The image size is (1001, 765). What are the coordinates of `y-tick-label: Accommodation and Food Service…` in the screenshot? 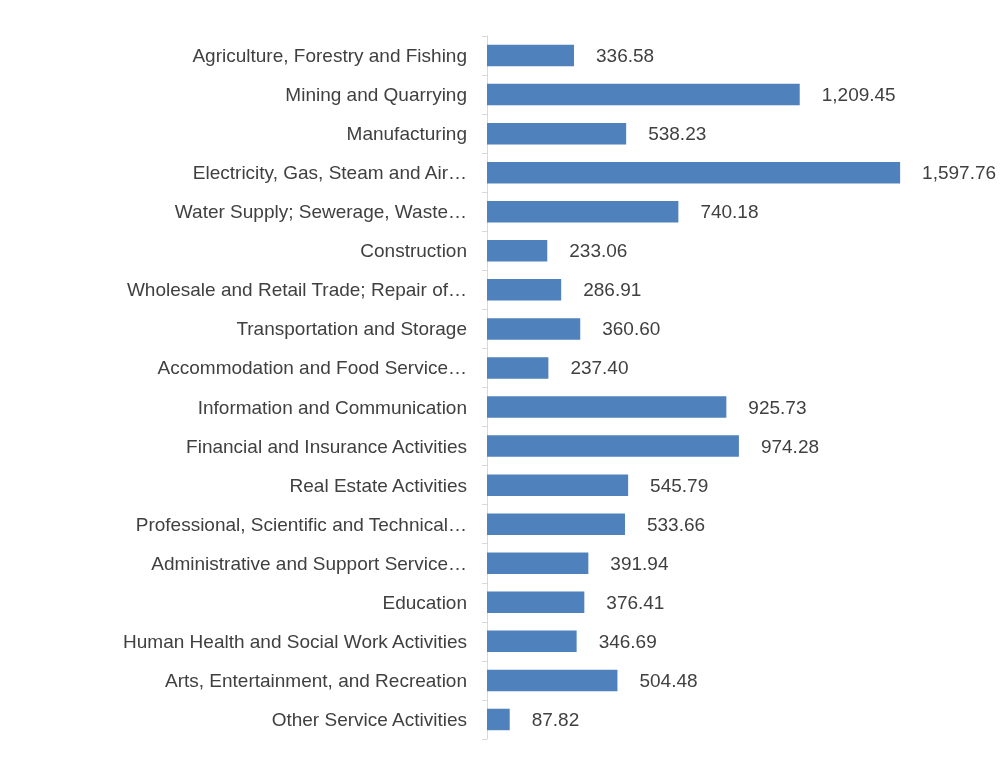 It's located at (312, 368).